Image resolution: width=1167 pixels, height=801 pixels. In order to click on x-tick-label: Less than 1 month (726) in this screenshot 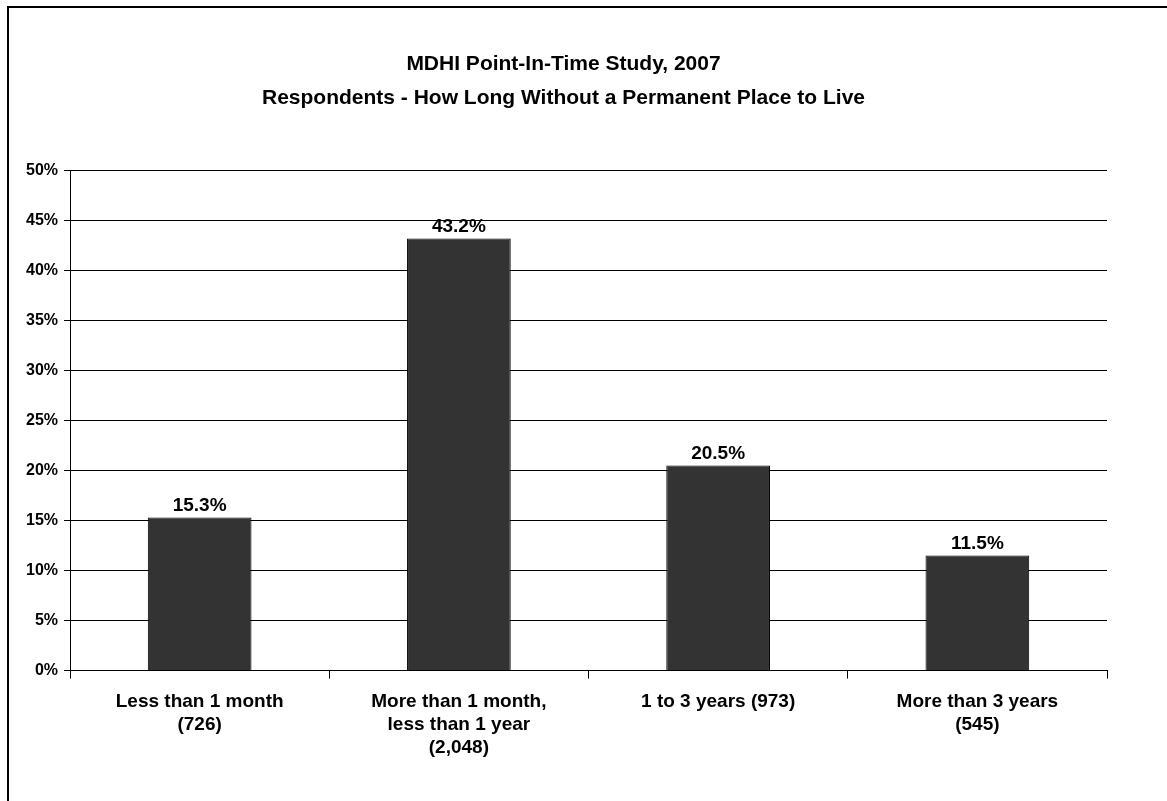, I will do `click(199, 712)`.